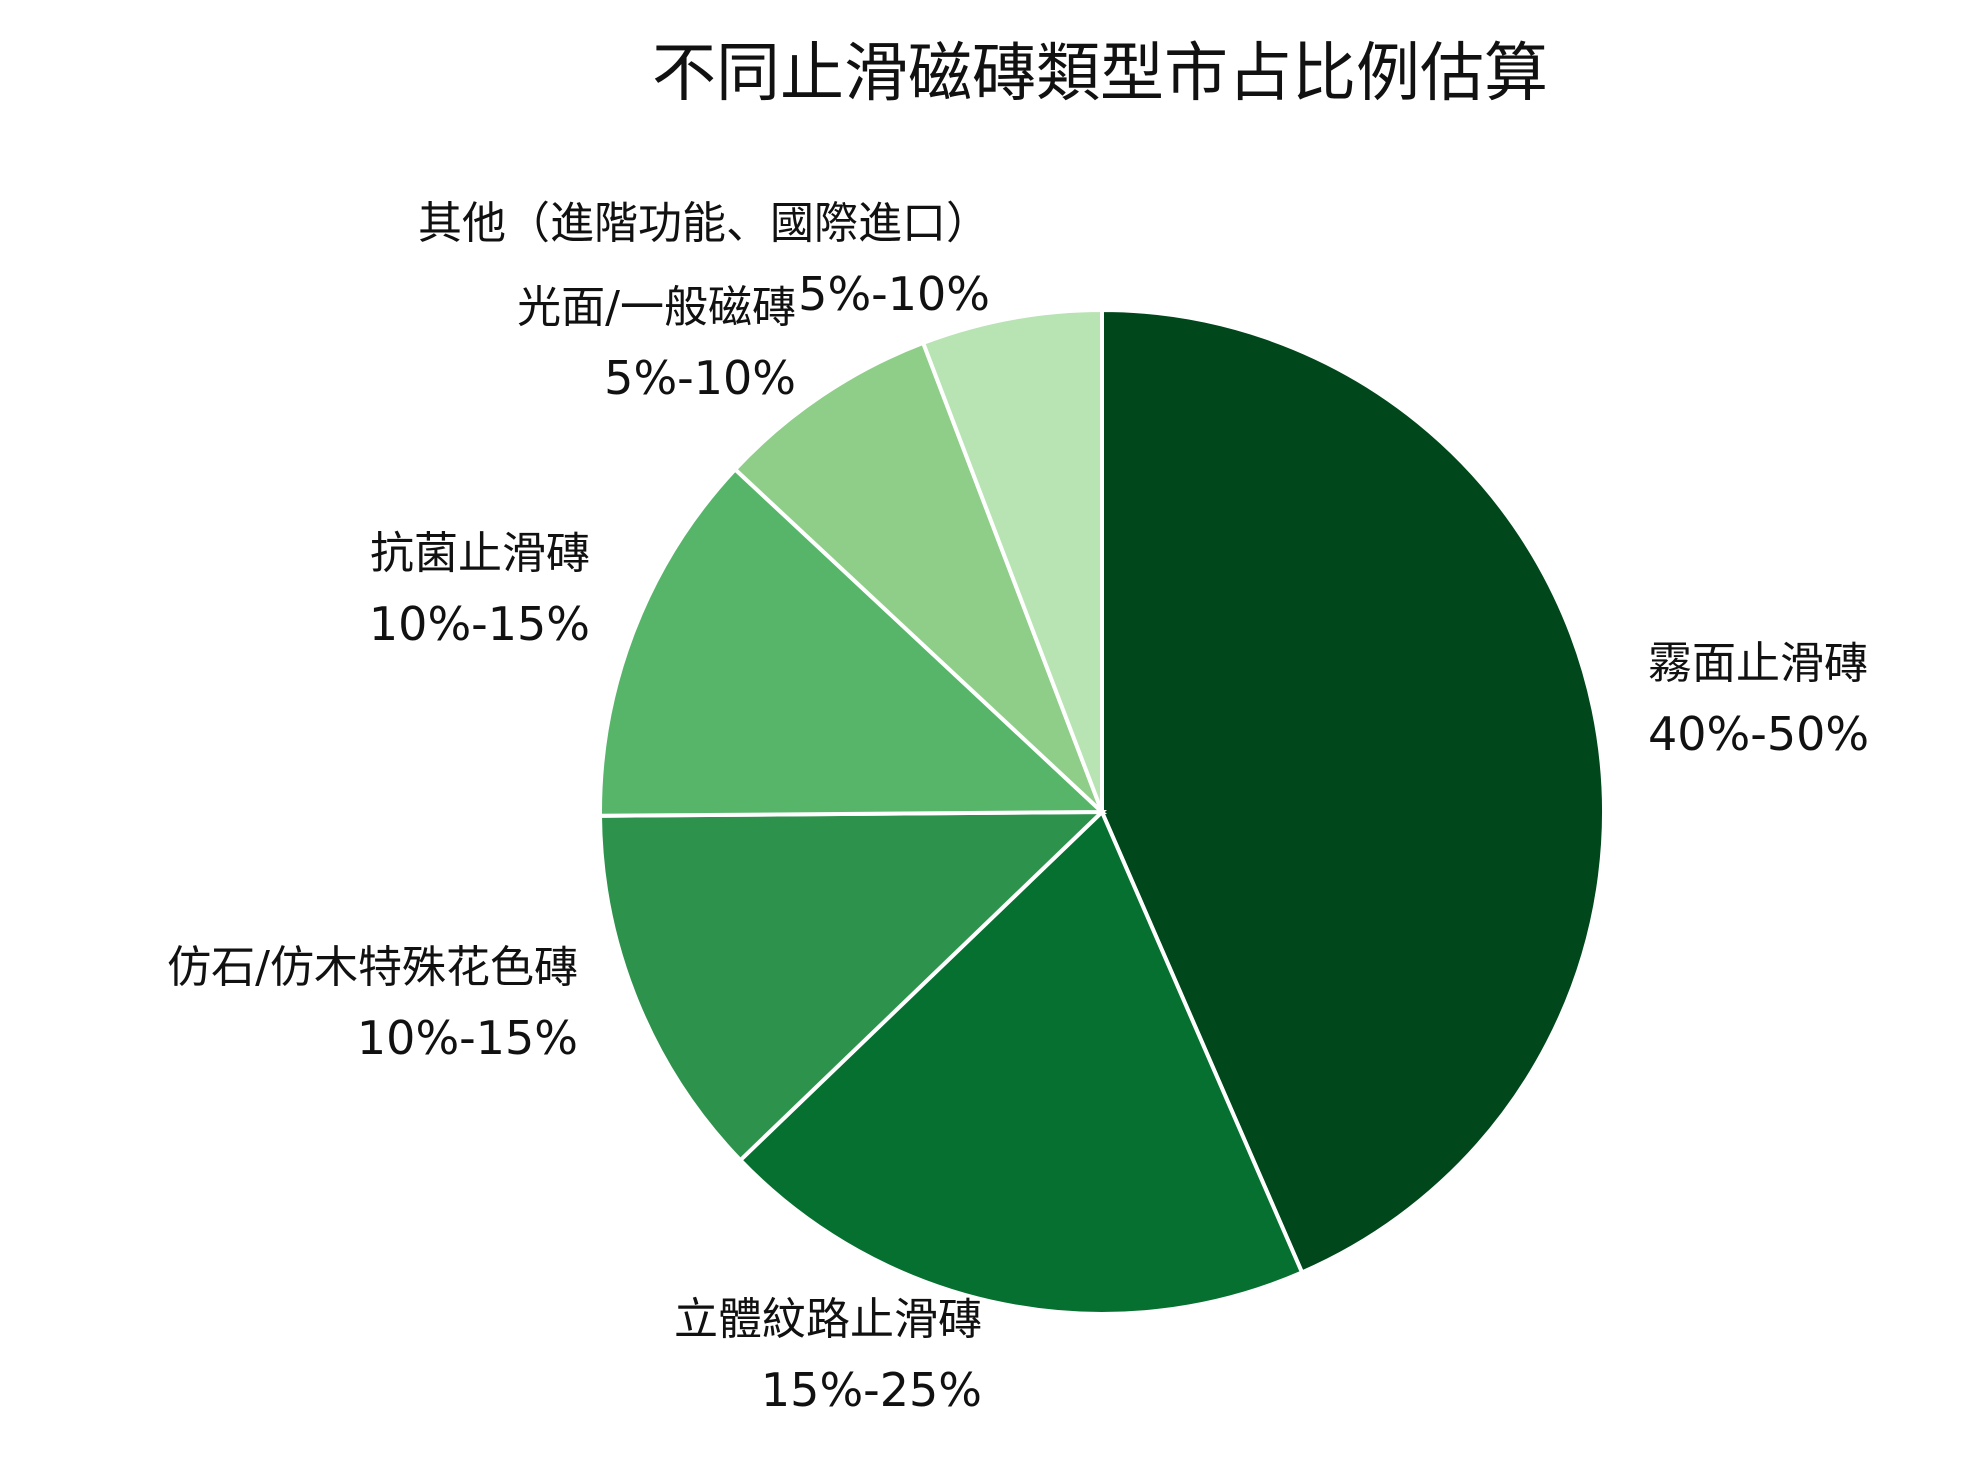 The image size is (1962, 1468). I want to click on slice-label: 其他（進階功能、國際進口）, so click(704, 223).